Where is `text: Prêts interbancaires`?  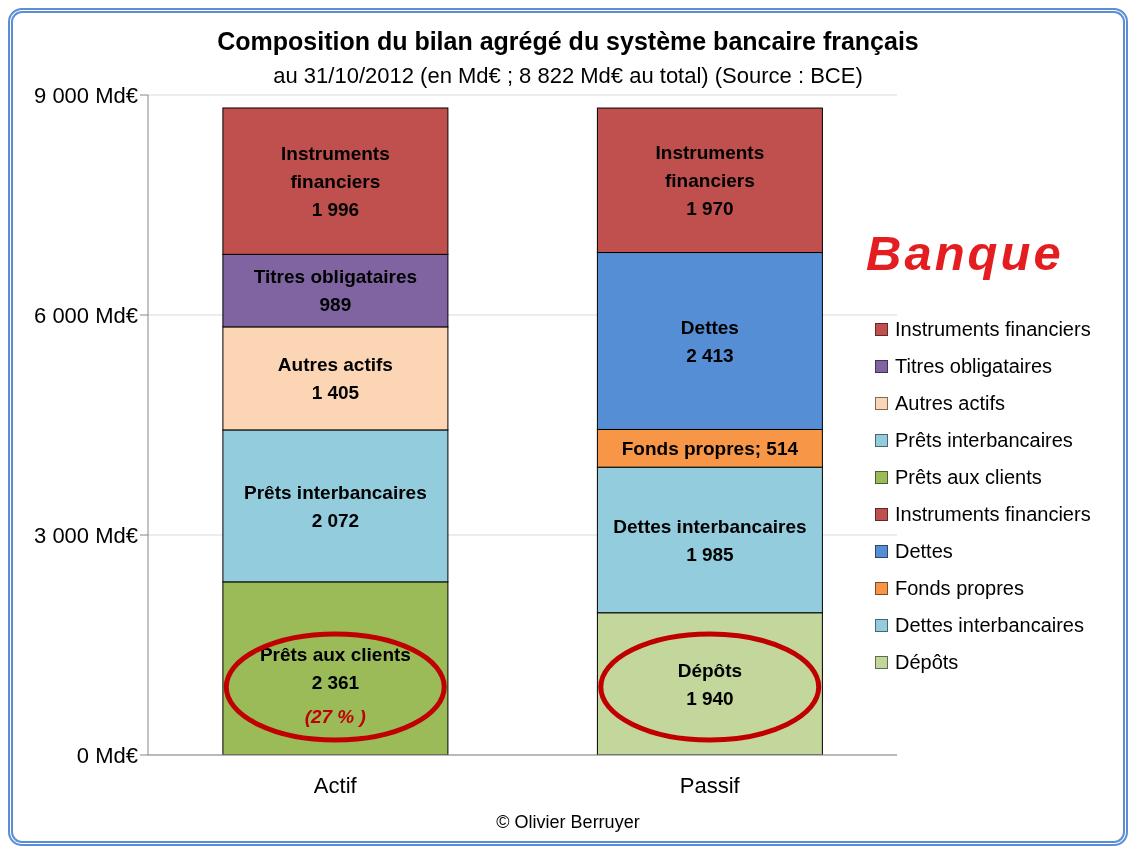
text: Prêts interbancaires is located at coordinates (335, 492).